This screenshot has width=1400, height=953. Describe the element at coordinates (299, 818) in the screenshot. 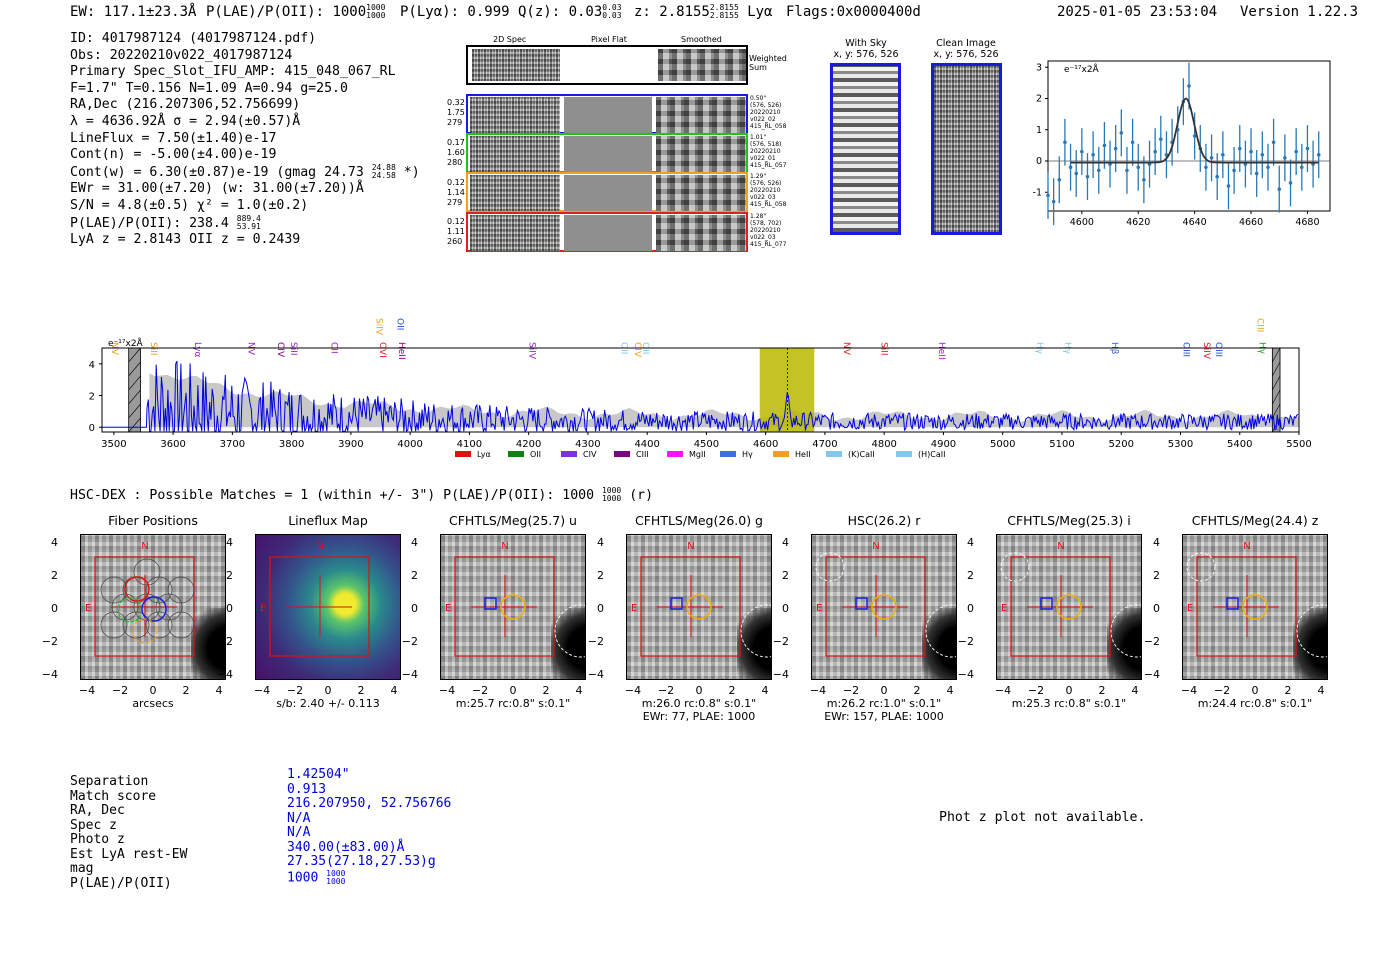

I see `match-value: N/A` at that location.